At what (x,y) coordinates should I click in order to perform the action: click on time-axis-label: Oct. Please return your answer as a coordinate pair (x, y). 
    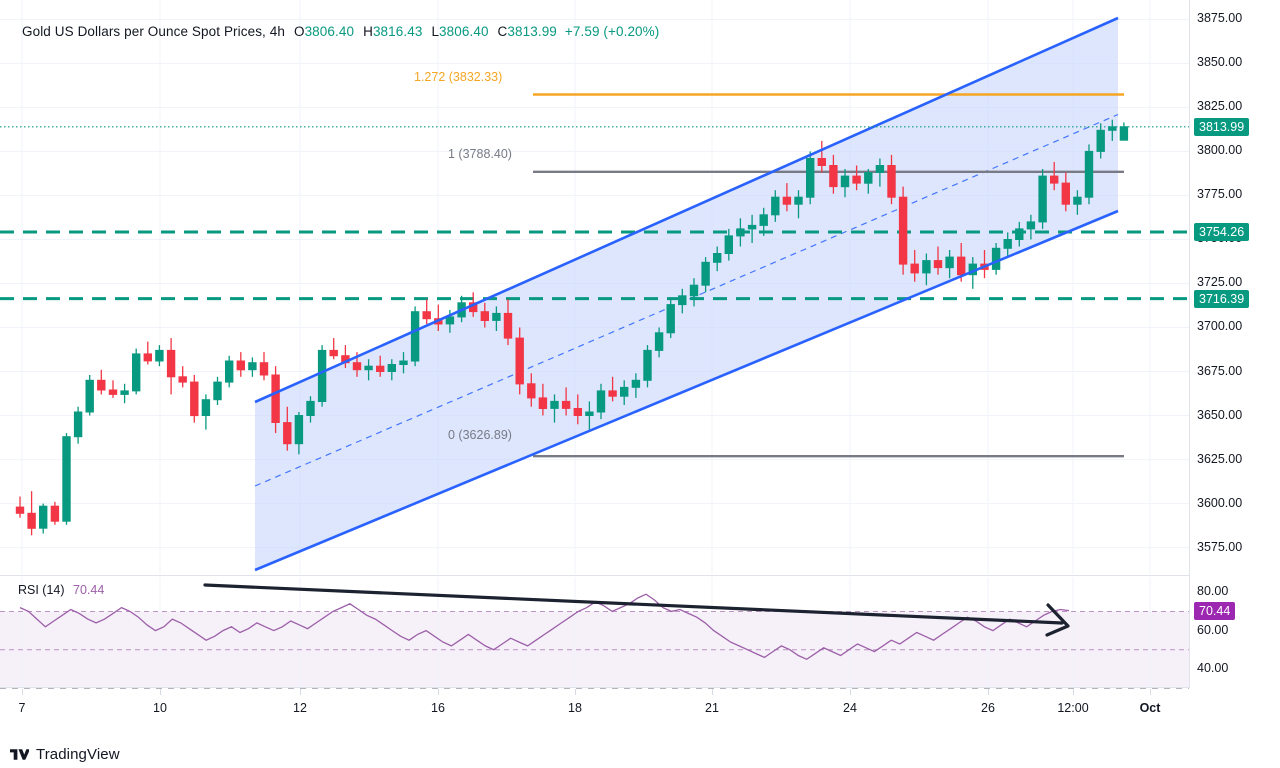
    Looking at the image, I should click on (1150, 708).